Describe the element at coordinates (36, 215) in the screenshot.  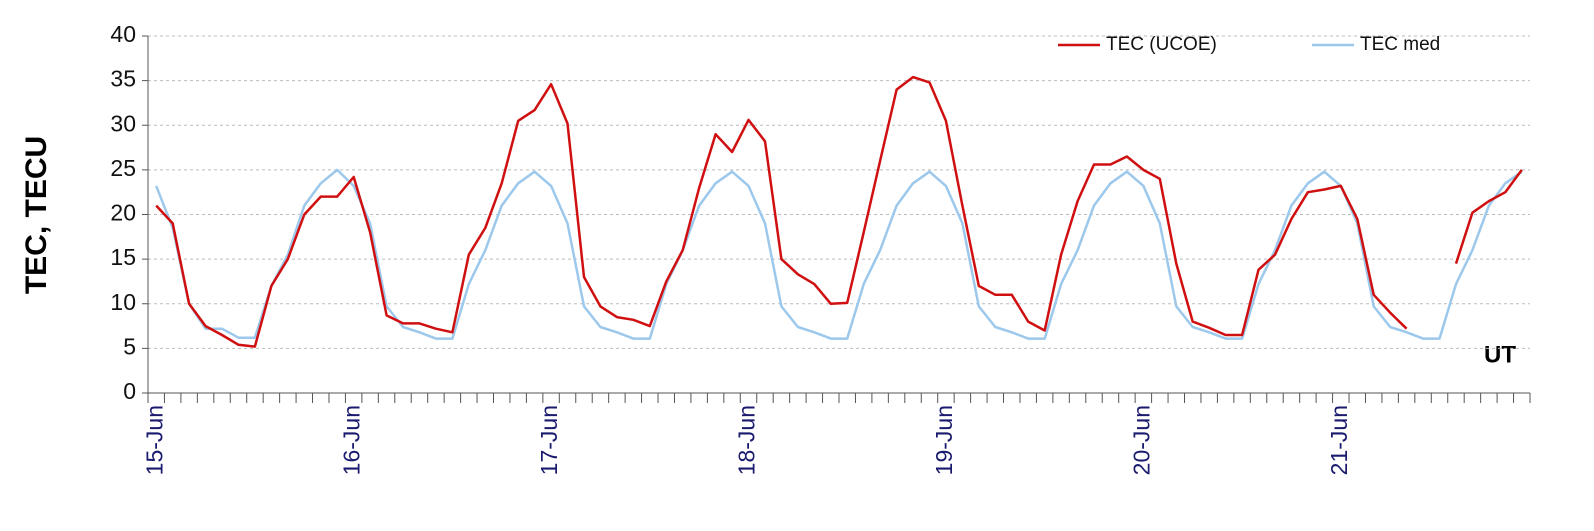
I see `y-axis-label: TEC, TECU` at that location.